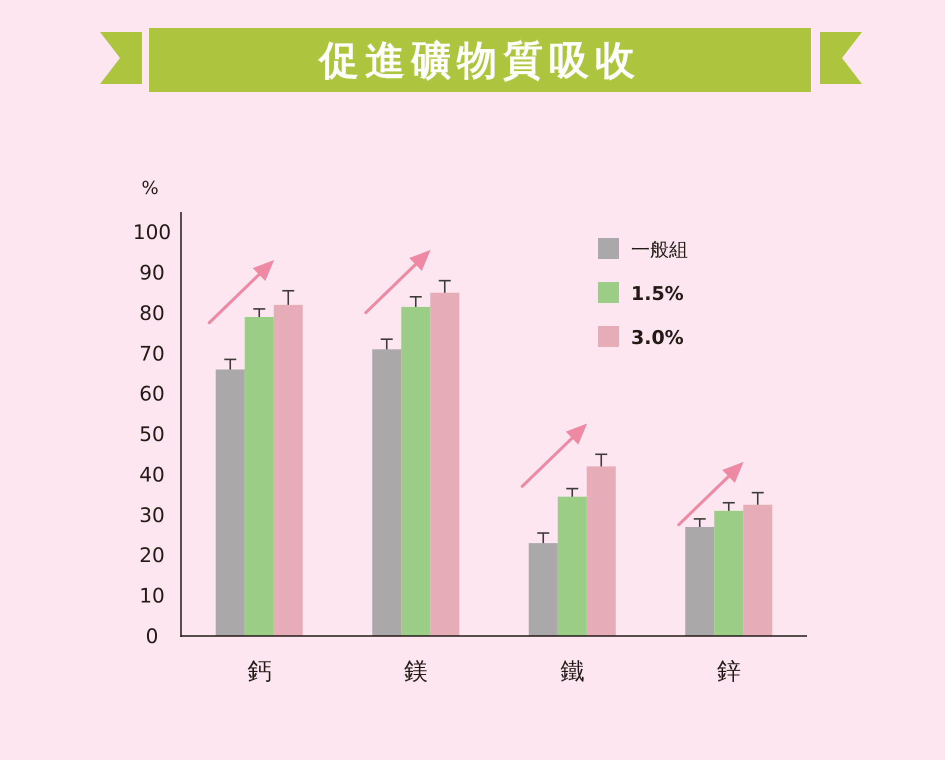  Describe the element at coordinates (150, 188) in the screenshot. I see `y-axis-title: %` at that location.